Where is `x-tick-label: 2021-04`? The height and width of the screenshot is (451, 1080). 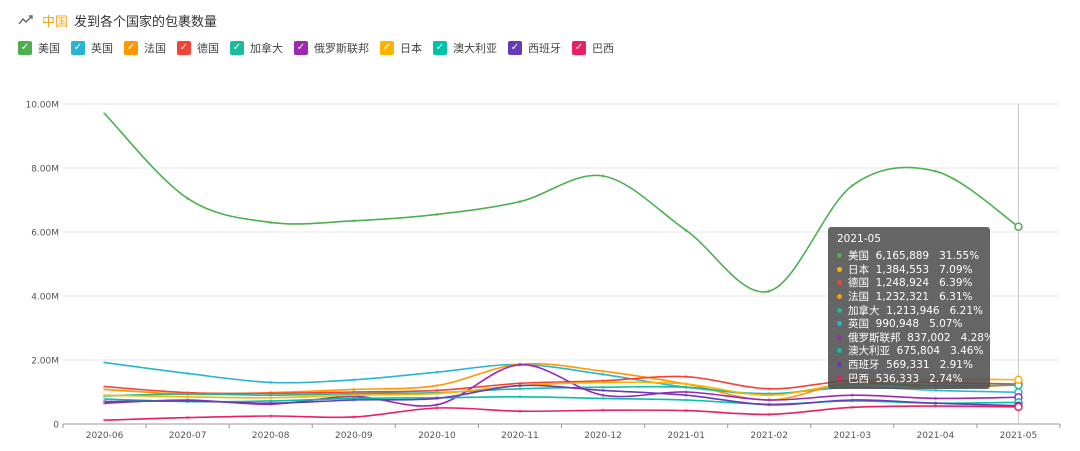 x-tick-label: 2021-04 is located at coordinates (936, 436).